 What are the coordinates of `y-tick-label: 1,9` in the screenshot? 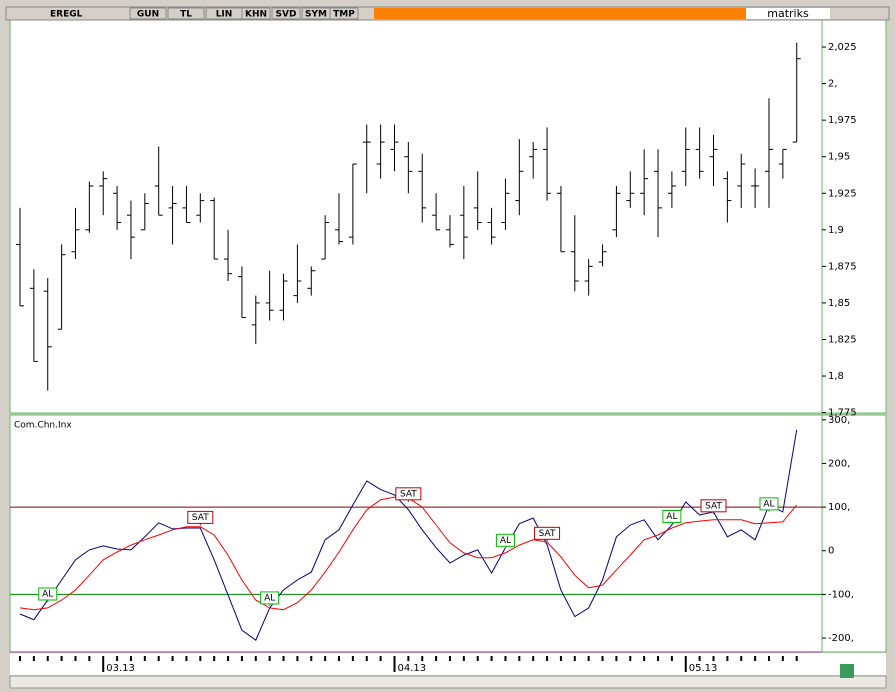 It's located at (836, 230).